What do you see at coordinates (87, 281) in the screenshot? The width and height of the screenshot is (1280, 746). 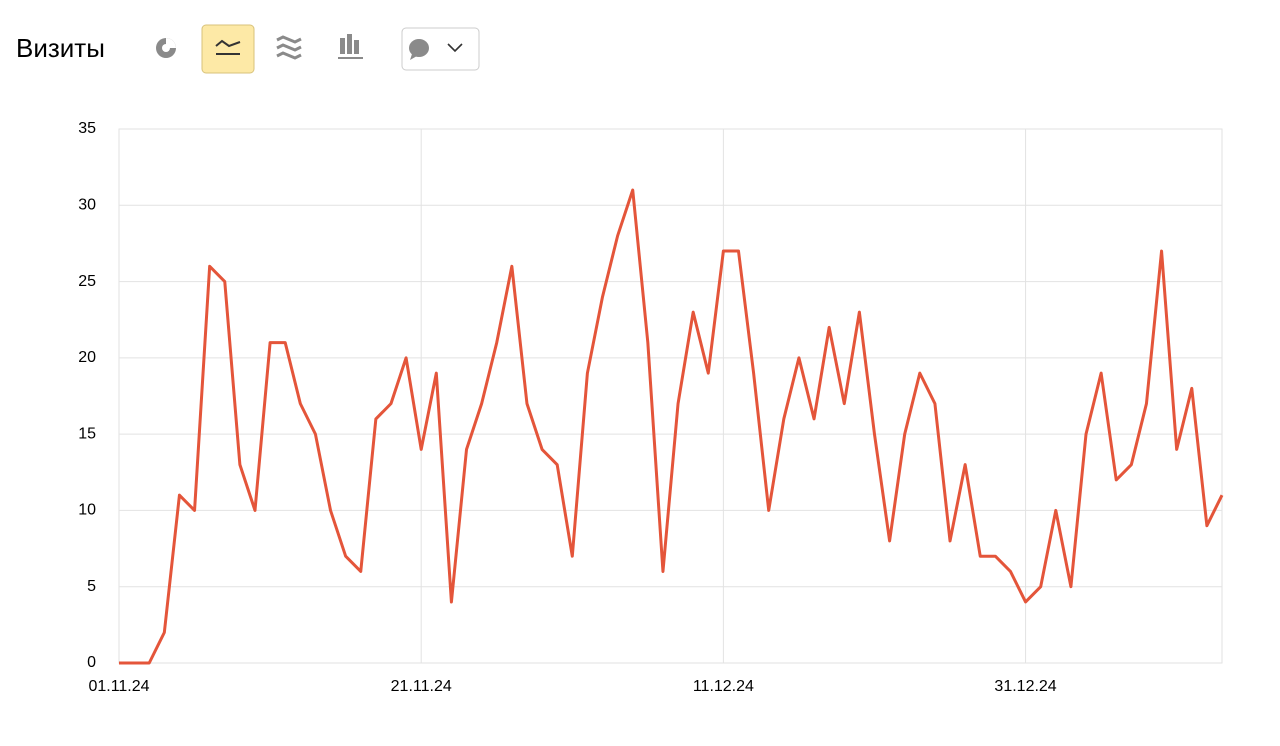 I see `y-tick-label: 25` at bounding box center [87, 281].